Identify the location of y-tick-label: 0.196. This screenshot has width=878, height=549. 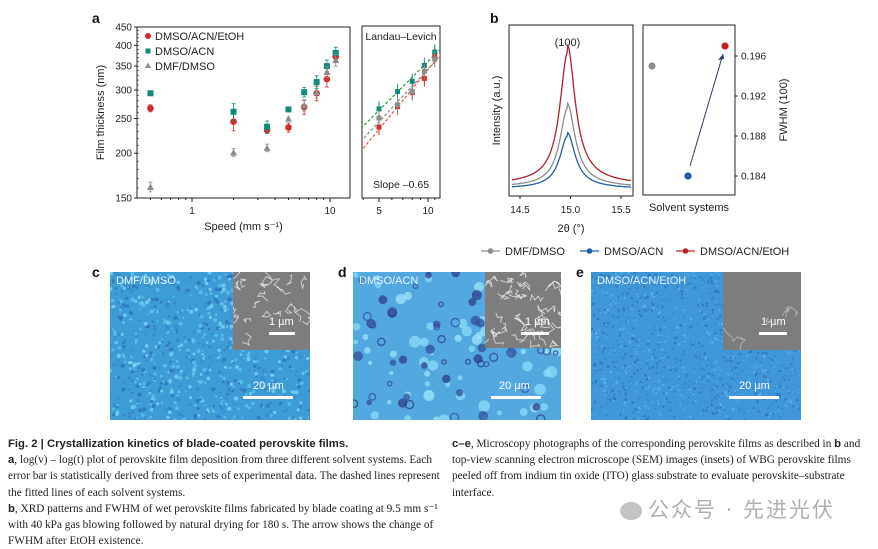
(753, 57).